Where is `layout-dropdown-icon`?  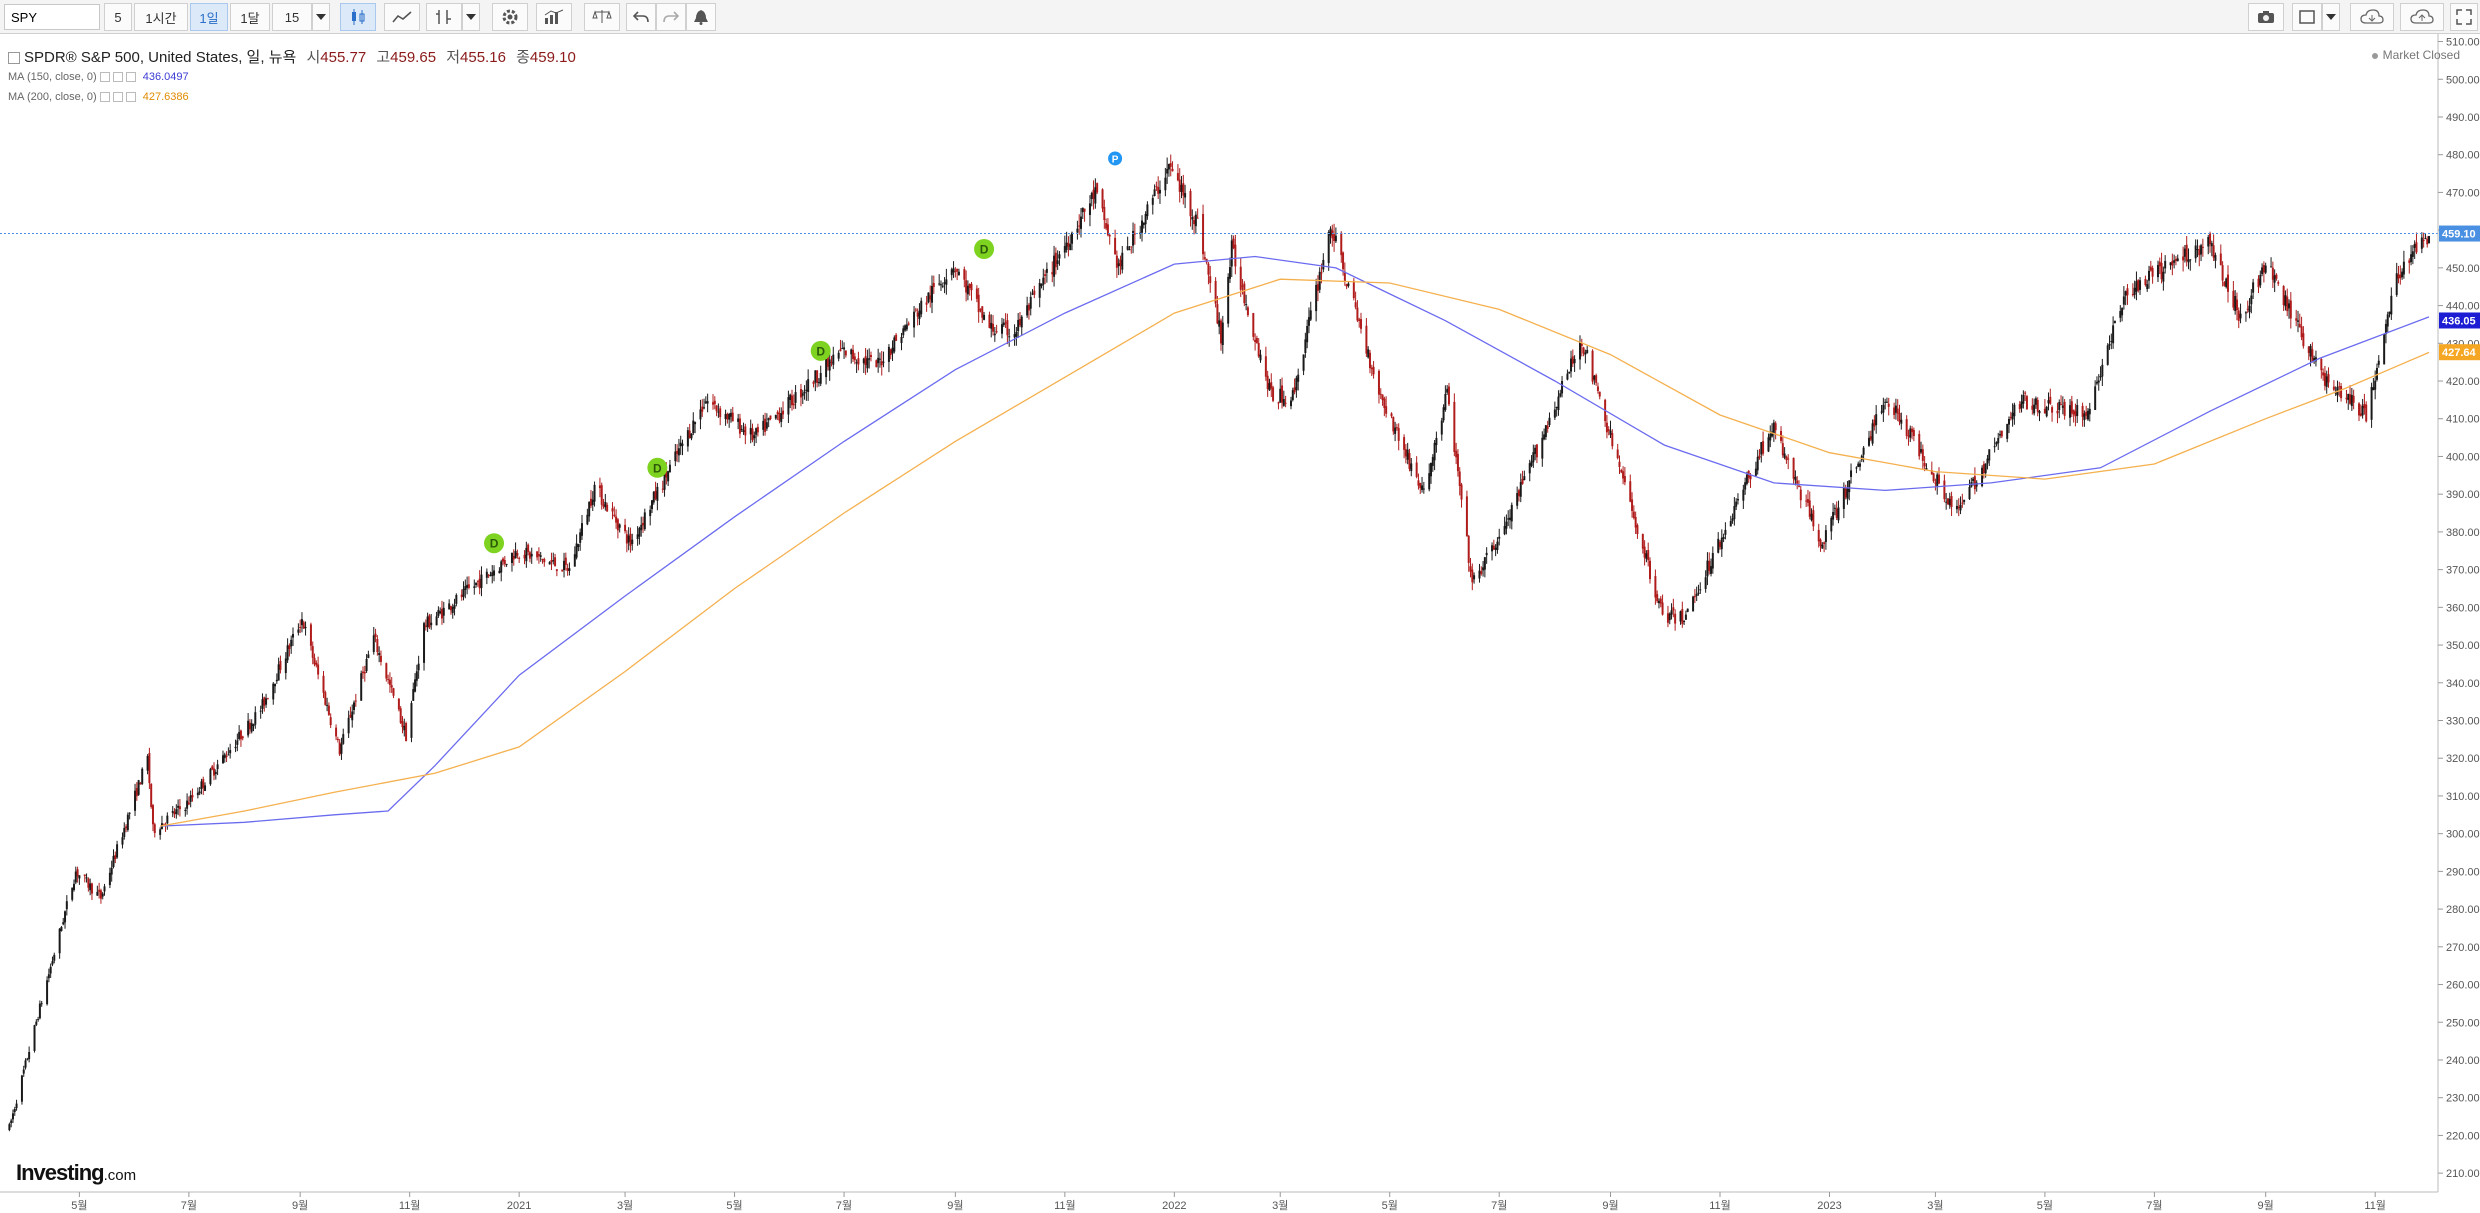
layout-dropdown-icon is located at coordinates (2331, 17).